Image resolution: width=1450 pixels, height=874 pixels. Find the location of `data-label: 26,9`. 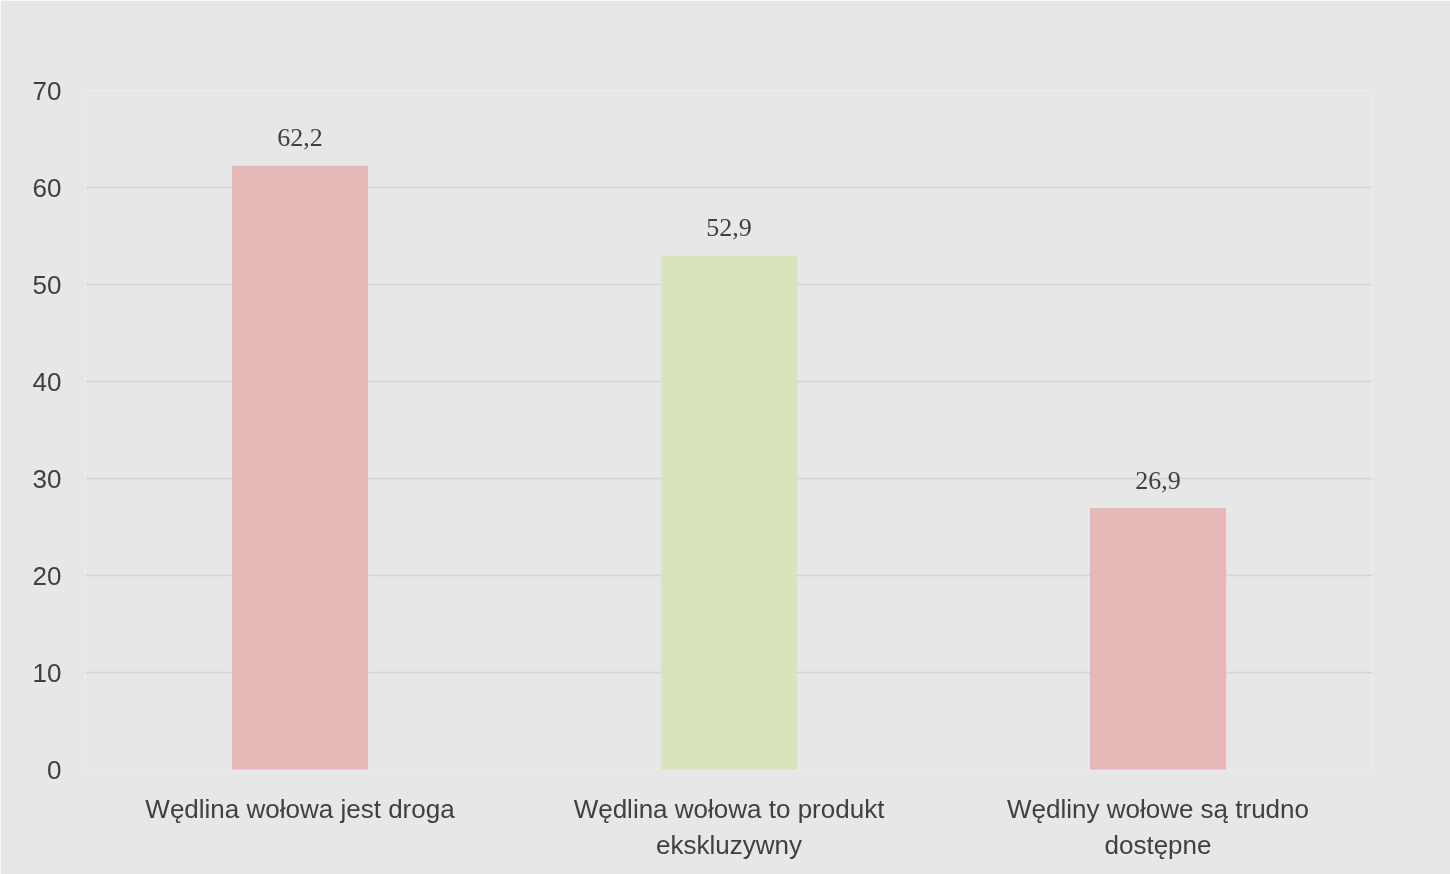

data-label: 26,9 is located at coordinates (1158, 480).